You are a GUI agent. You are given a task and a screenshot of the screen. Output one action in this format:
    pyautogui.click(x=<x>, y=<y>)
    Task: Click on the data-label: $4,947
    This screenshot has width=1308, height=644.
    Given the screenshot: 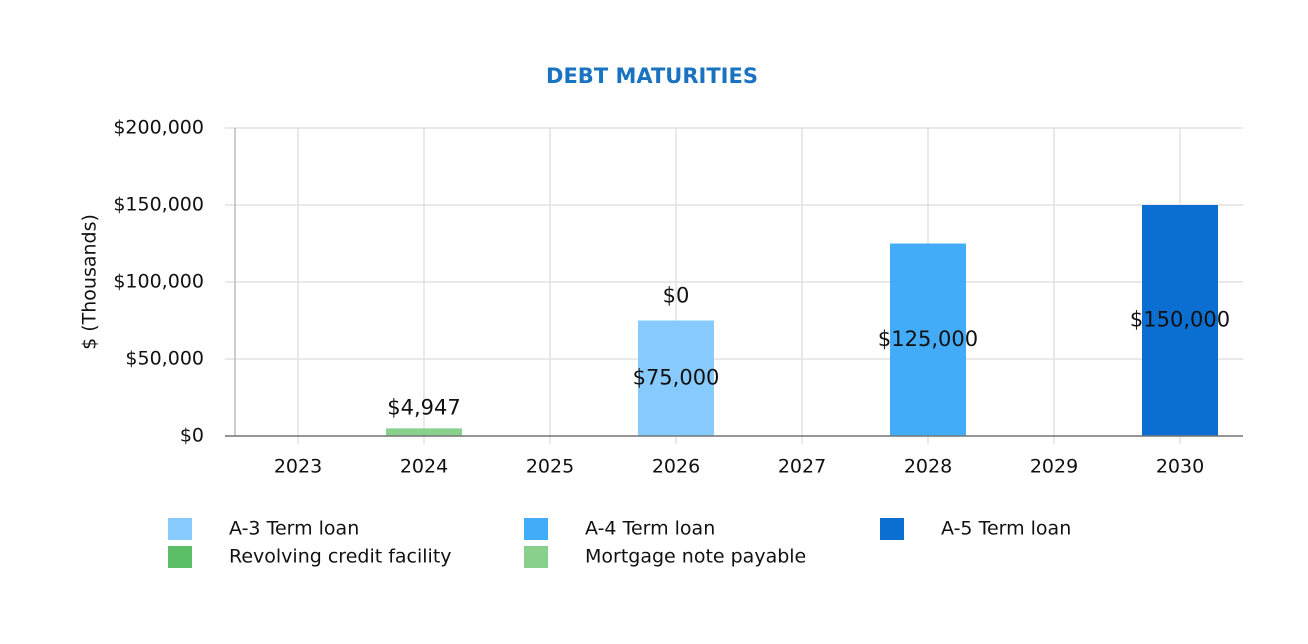 What is the action you would take?
    pyautogui.click(x=423, y=407)
    